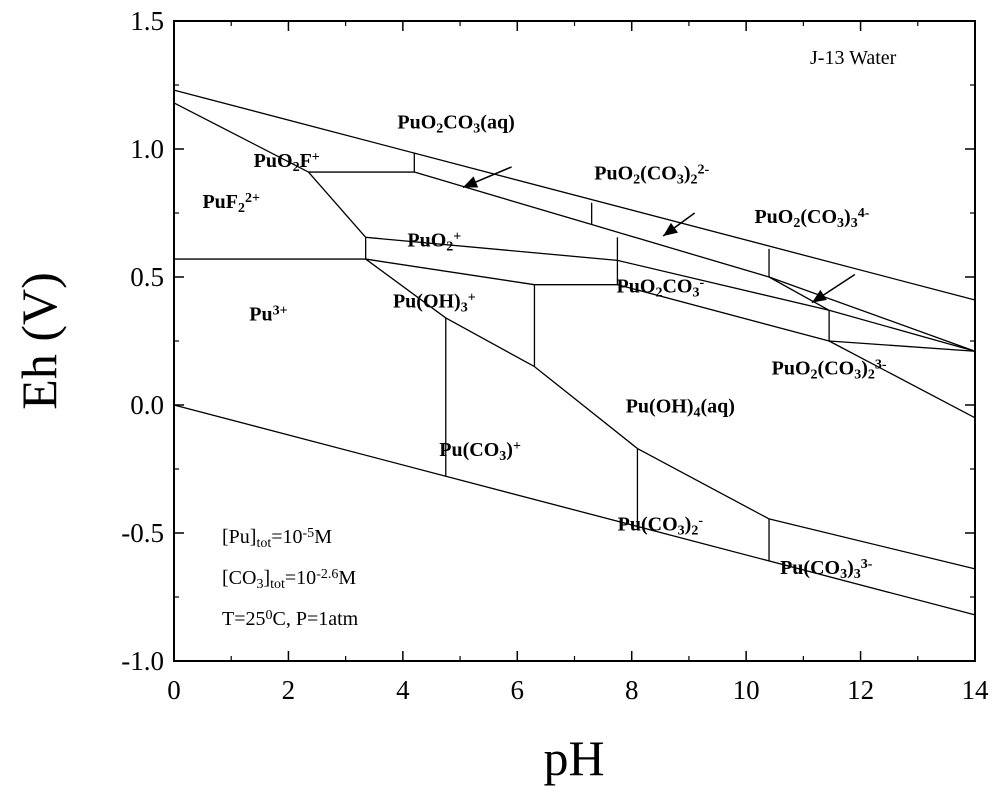  What do you see at coordinates (147, 277) in the screenshot?
I see `y-tick-label: 0.5` at bounding box center [147, 277].